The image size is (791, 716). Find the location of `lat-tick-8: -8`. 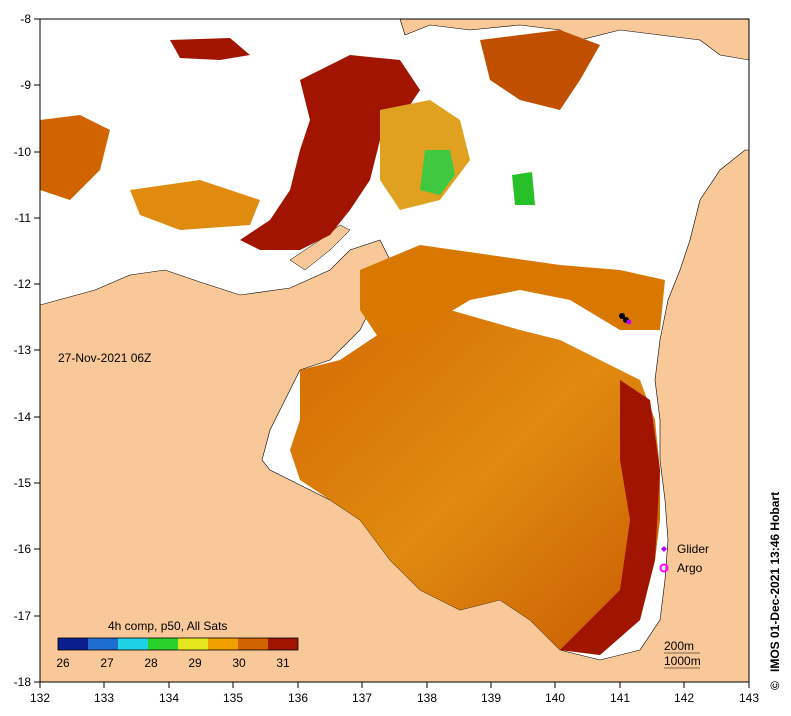

lat-tick-8: -8 is located at coordinates (25, 19).